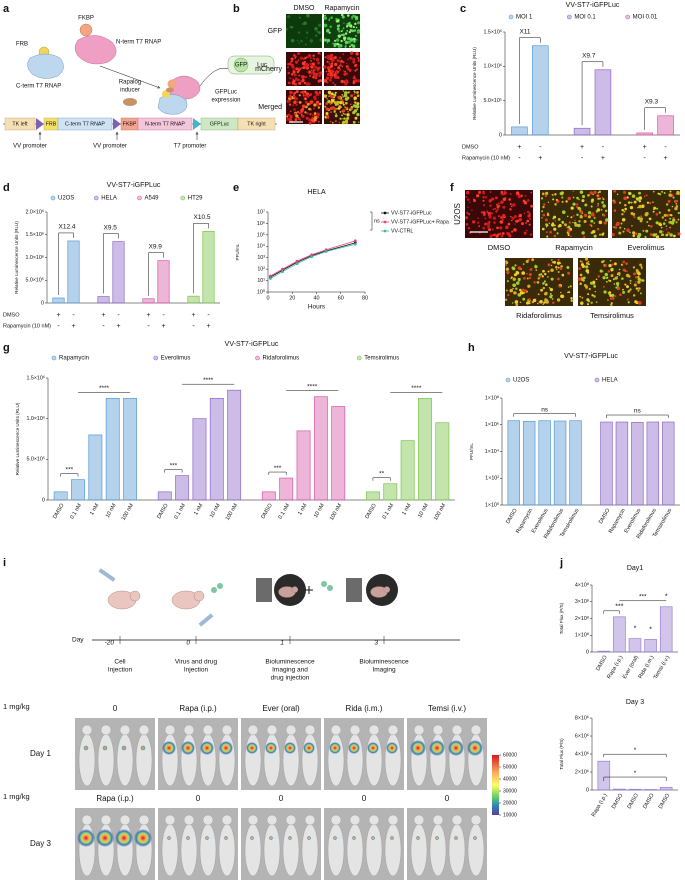 The height and width of the screenshot is (895, 685). Describe the element at coordinates (120, 662) in the screenshot. I see `event-label: Cell` at that location.